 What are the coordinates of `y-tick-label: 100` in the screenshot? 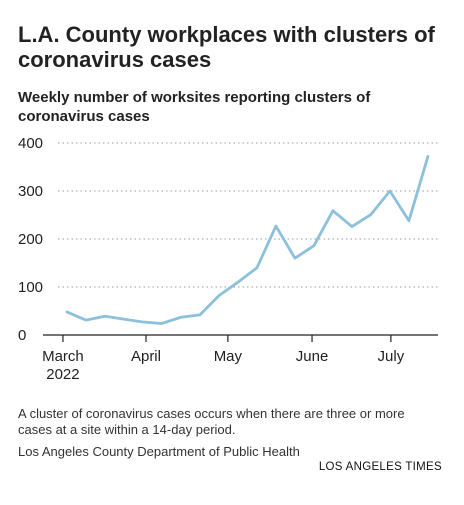 It's located at (30, 287).